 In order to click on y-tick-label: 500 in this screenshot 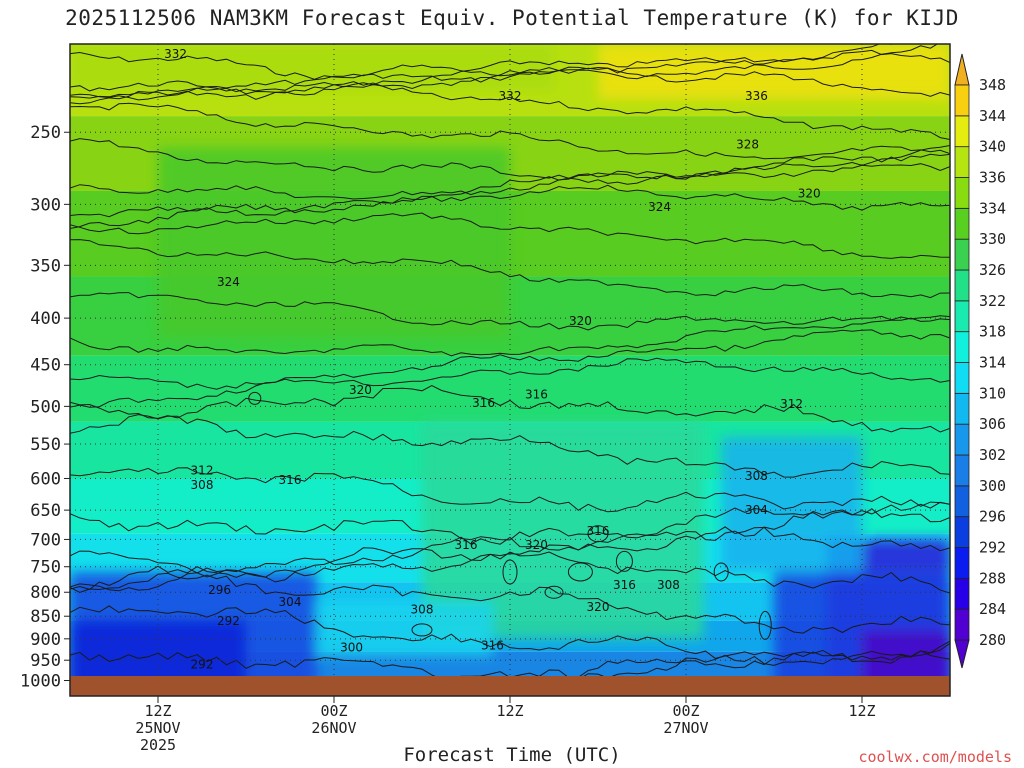, I will do `click(45, 407)`.